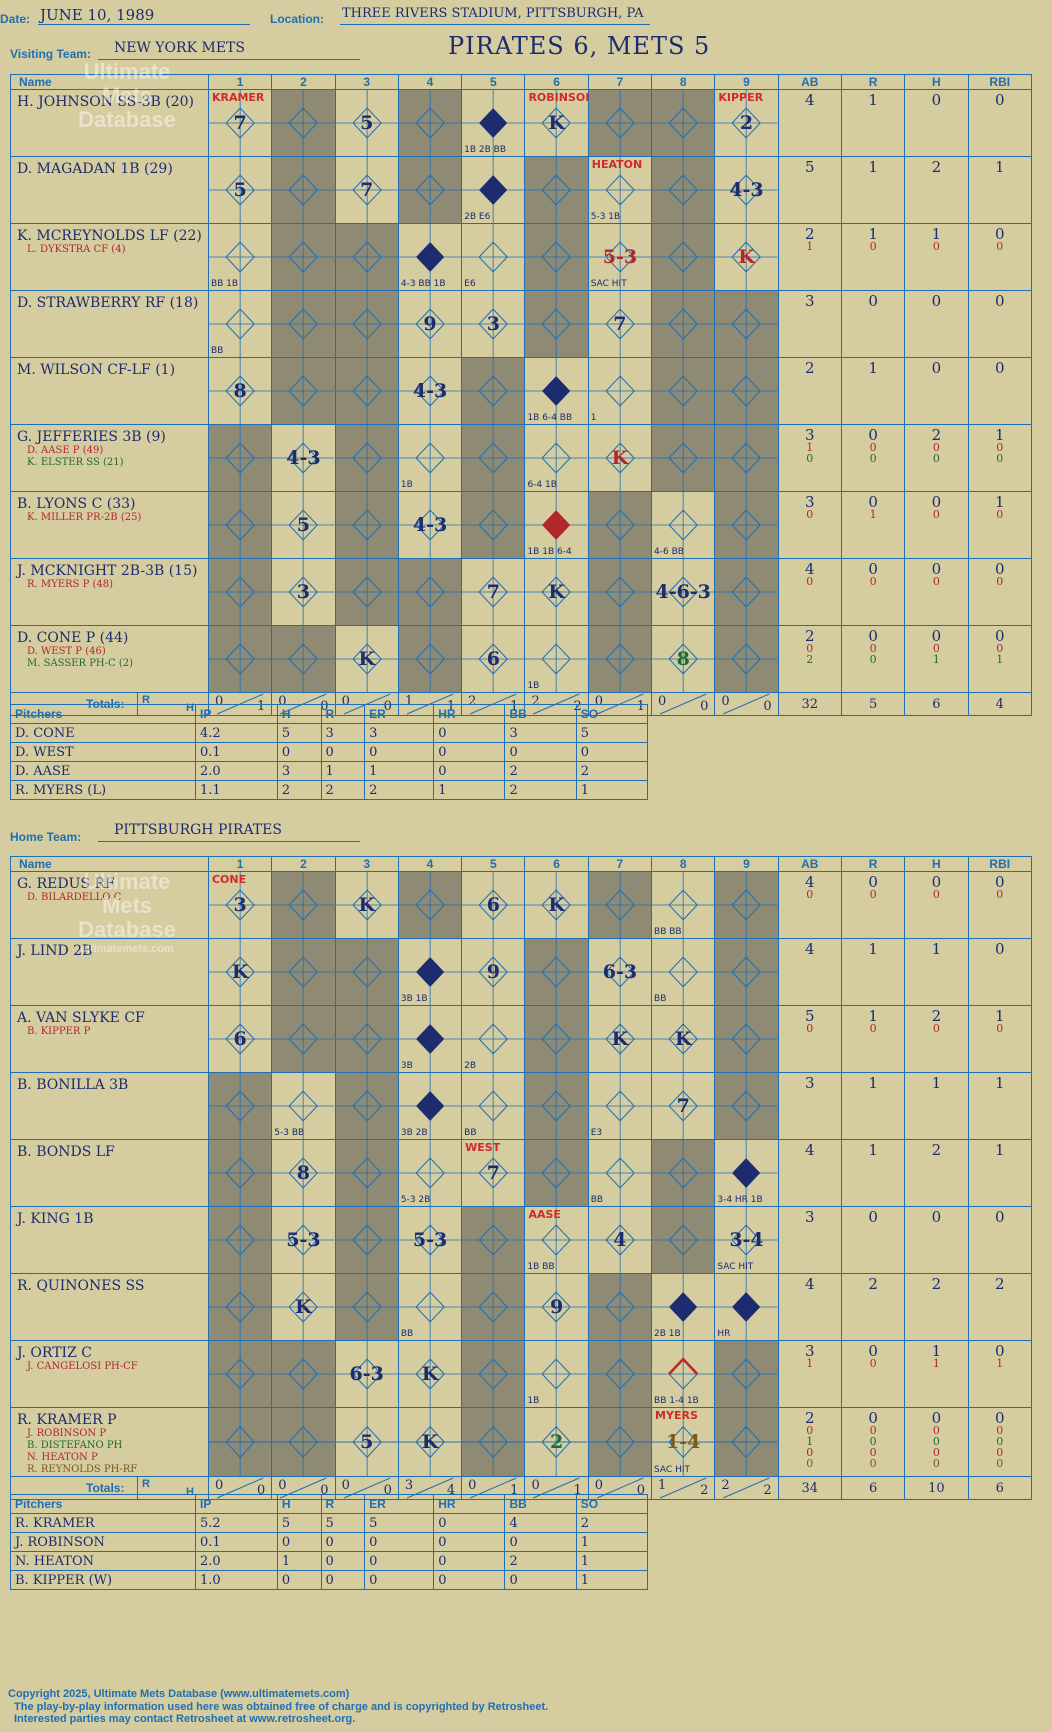 The height and width of the screenshot is (1732, 1052). I want to click on rbi-value: 1, so click(999, 1150).